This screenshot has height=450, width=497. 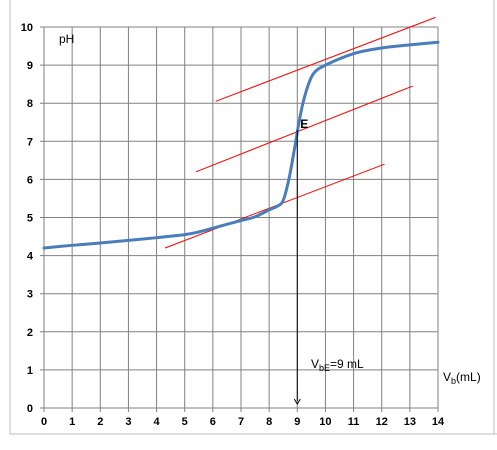 I want to click on equivalence-volume-label: VbE=9 mL, so click(x=337, y=365).